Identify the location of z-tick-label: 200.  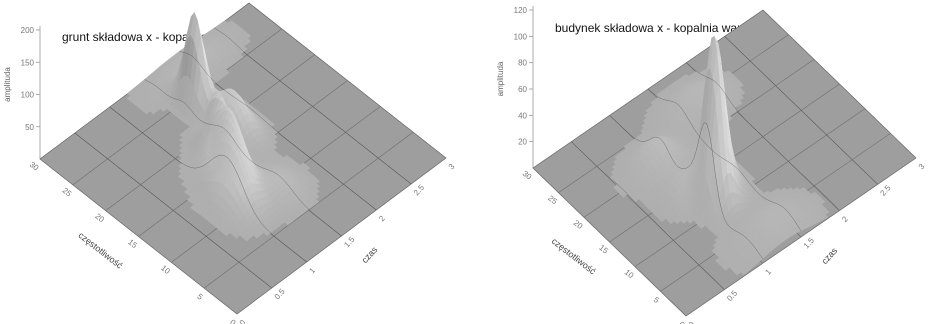
(28, 30).